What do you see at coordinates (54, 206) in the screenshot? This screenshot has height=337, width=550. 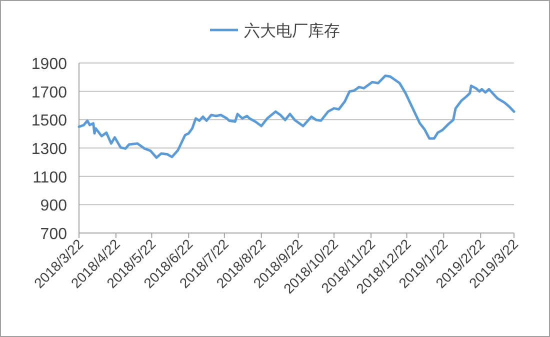 I see `y-tick-label: 900` at bounding box center [54, 206].